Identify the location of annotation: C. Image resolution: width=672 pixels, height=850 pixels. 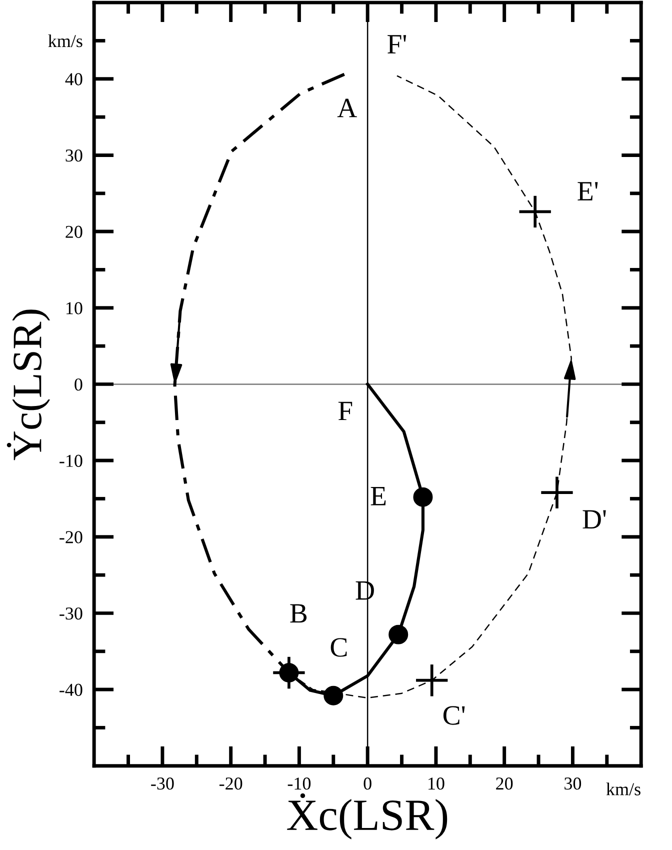
(338, 647).